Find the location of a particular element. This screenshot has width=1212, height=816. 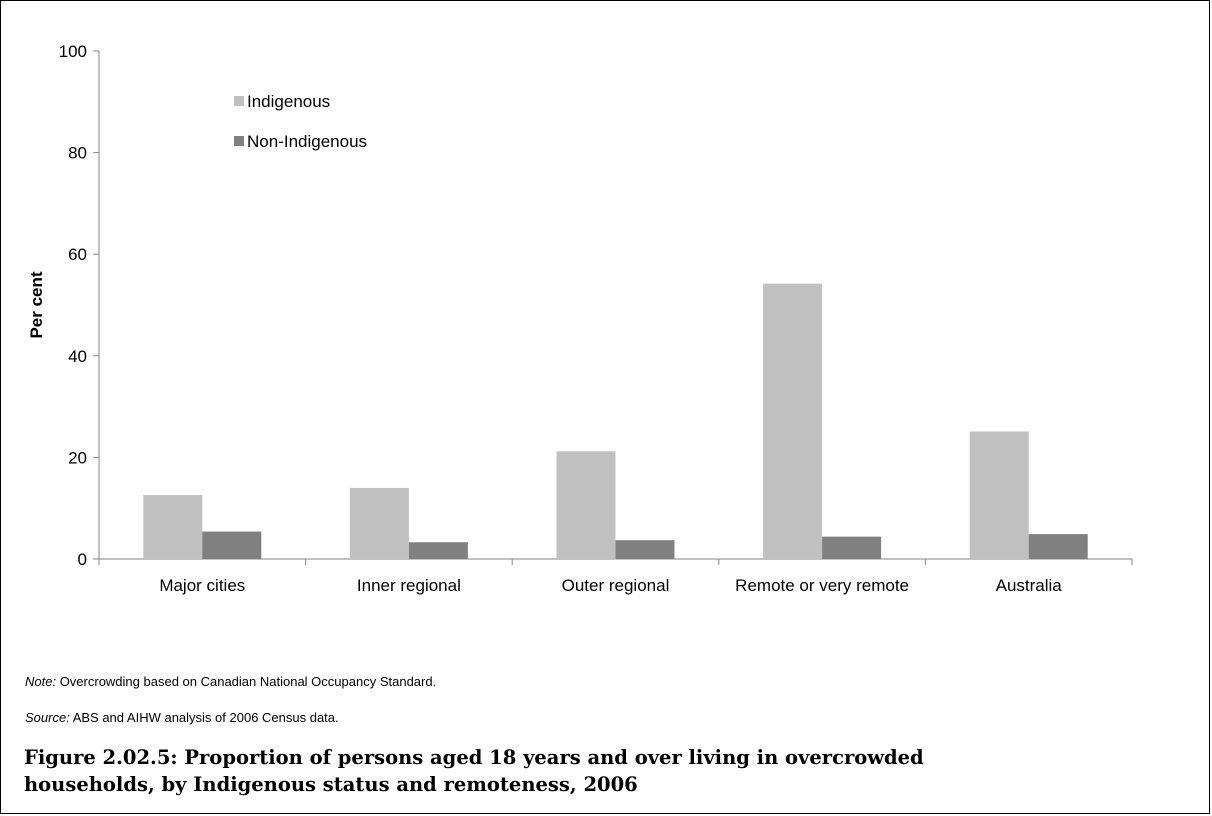

y-tick-label: 40 is located at coordinates (77, 356).